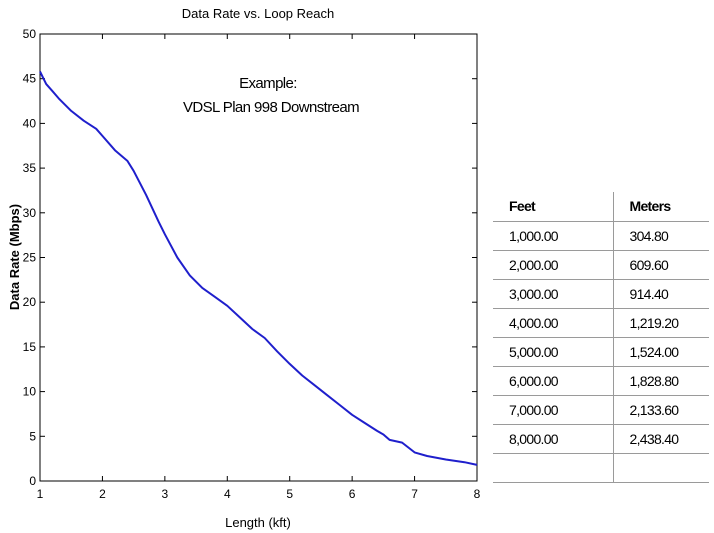 The height and width of the screenshot is (533, 714). Describe the element at coordinates (258, 522) in the screenshot. I see `x-axis-label: Length (kft)` at that location.